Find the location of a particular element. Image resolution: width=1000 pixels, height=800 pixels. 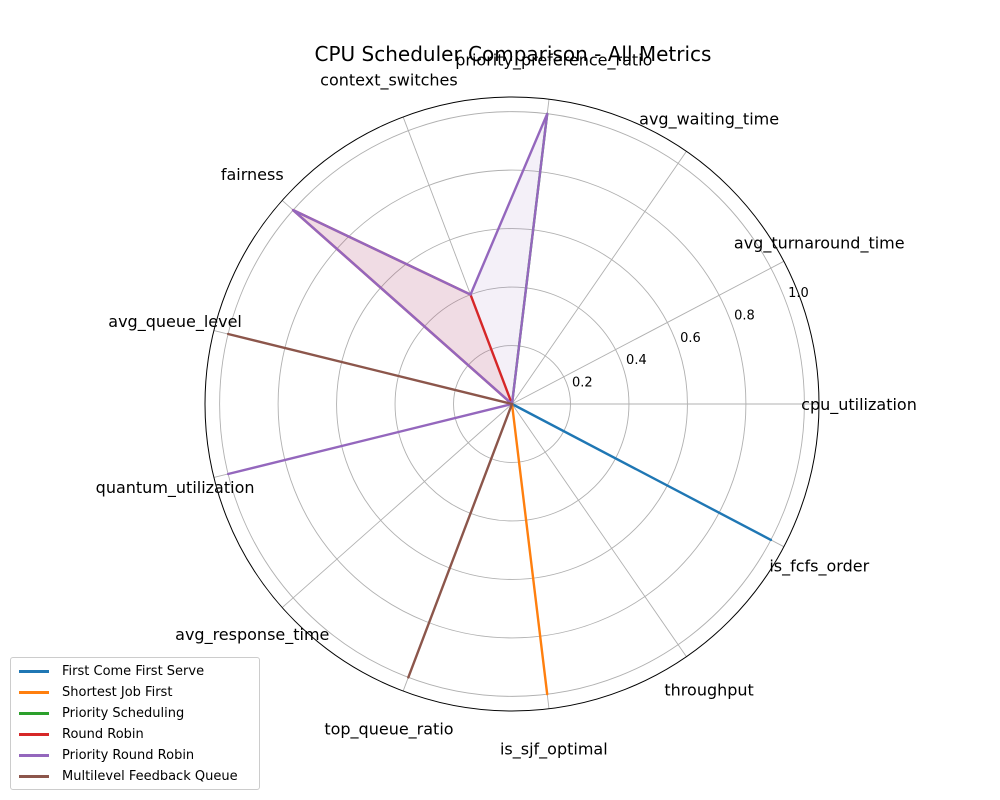

legend-item: Multilevel Feedback Queue is located at coordinates (135, 776).